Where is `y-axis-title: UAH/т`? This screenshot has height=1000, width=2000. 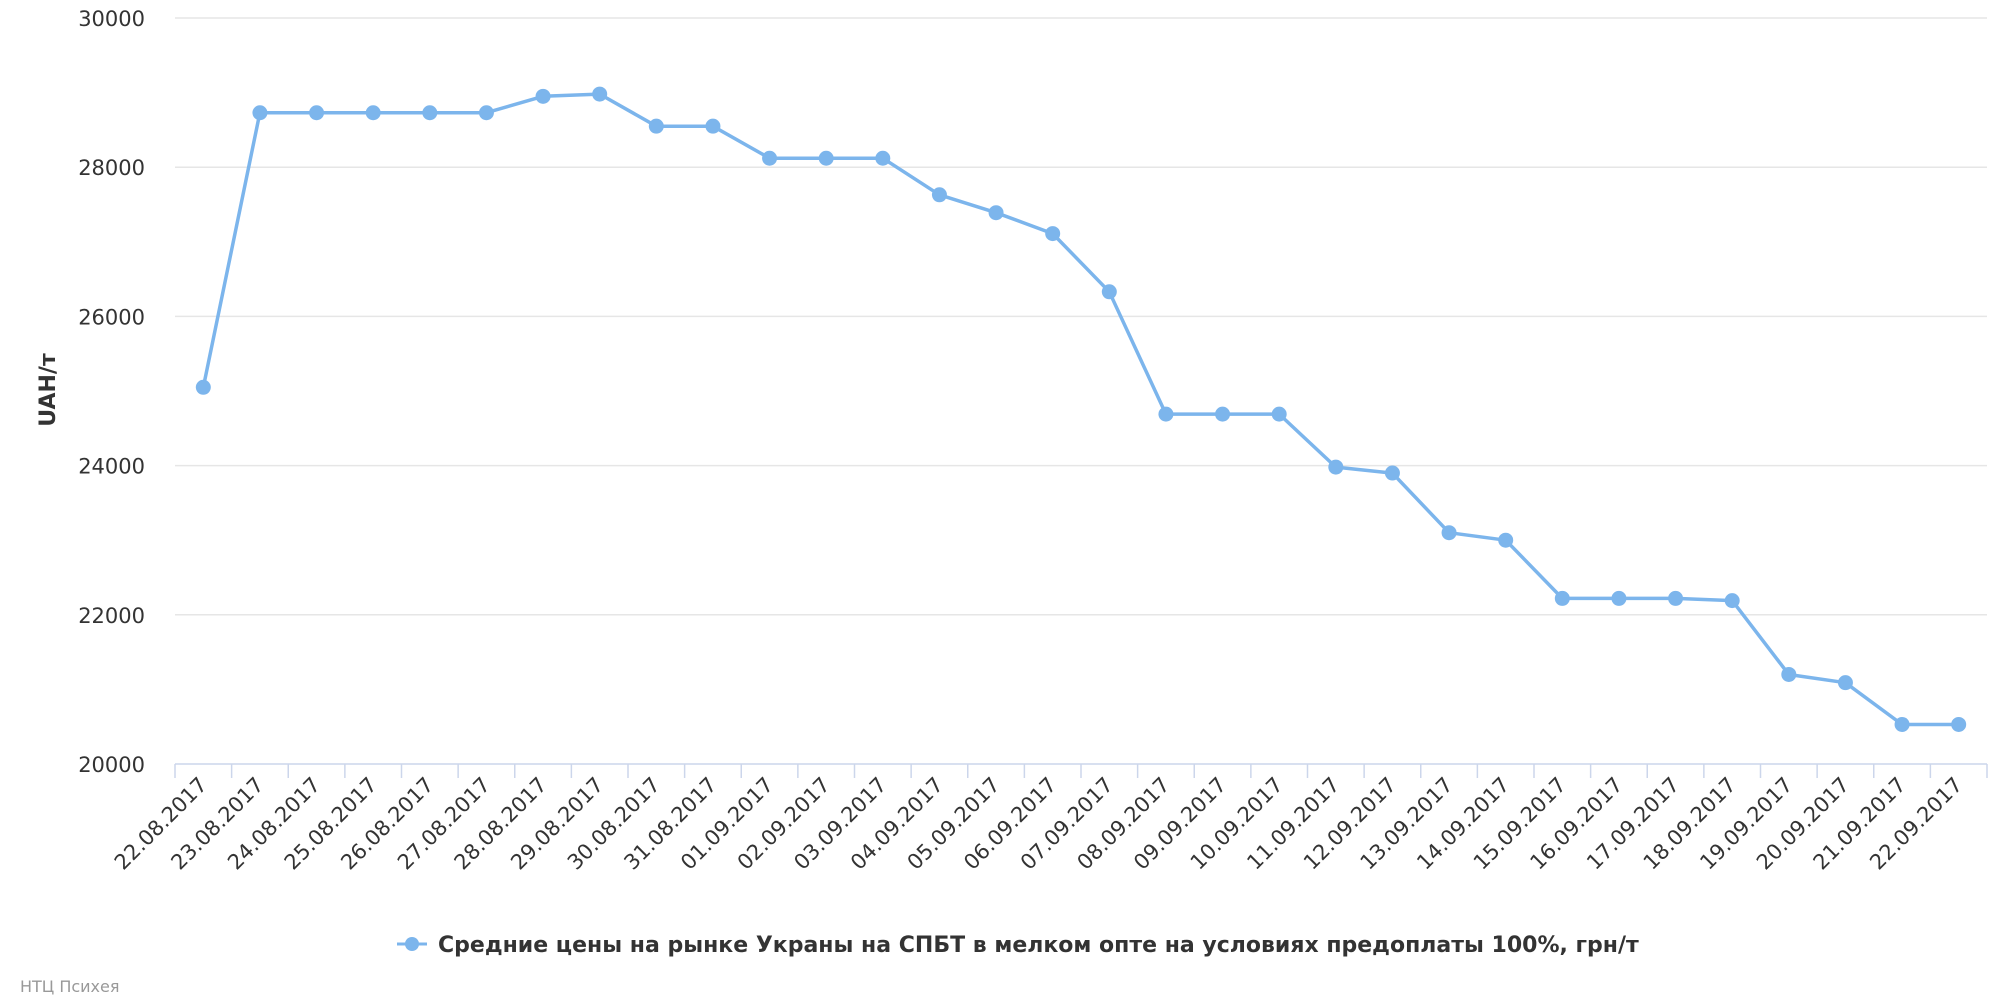
y-axis-title: UAH/т is located at coordinates (48, 390).